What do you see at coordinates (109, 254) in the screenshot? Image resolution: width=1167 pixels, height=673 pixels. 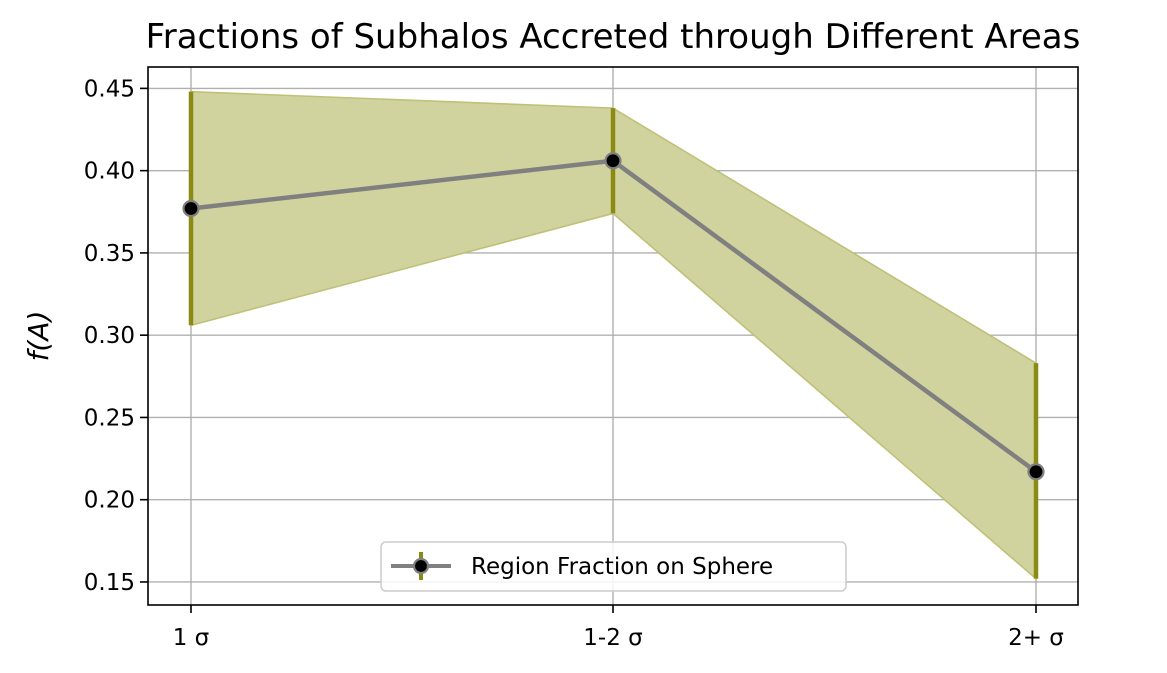 I see `y-tick-label: 0.35` at bounding box center [109, 254].